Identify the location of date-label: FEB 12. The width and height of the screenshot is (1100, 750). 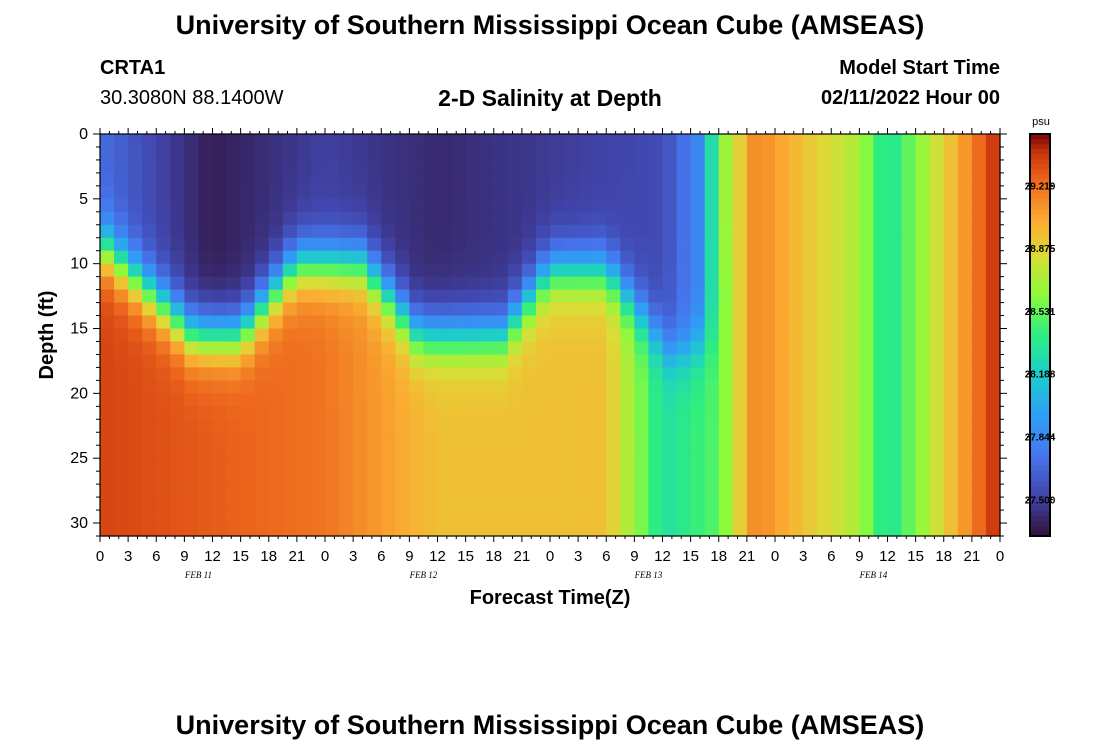
(423, 575).